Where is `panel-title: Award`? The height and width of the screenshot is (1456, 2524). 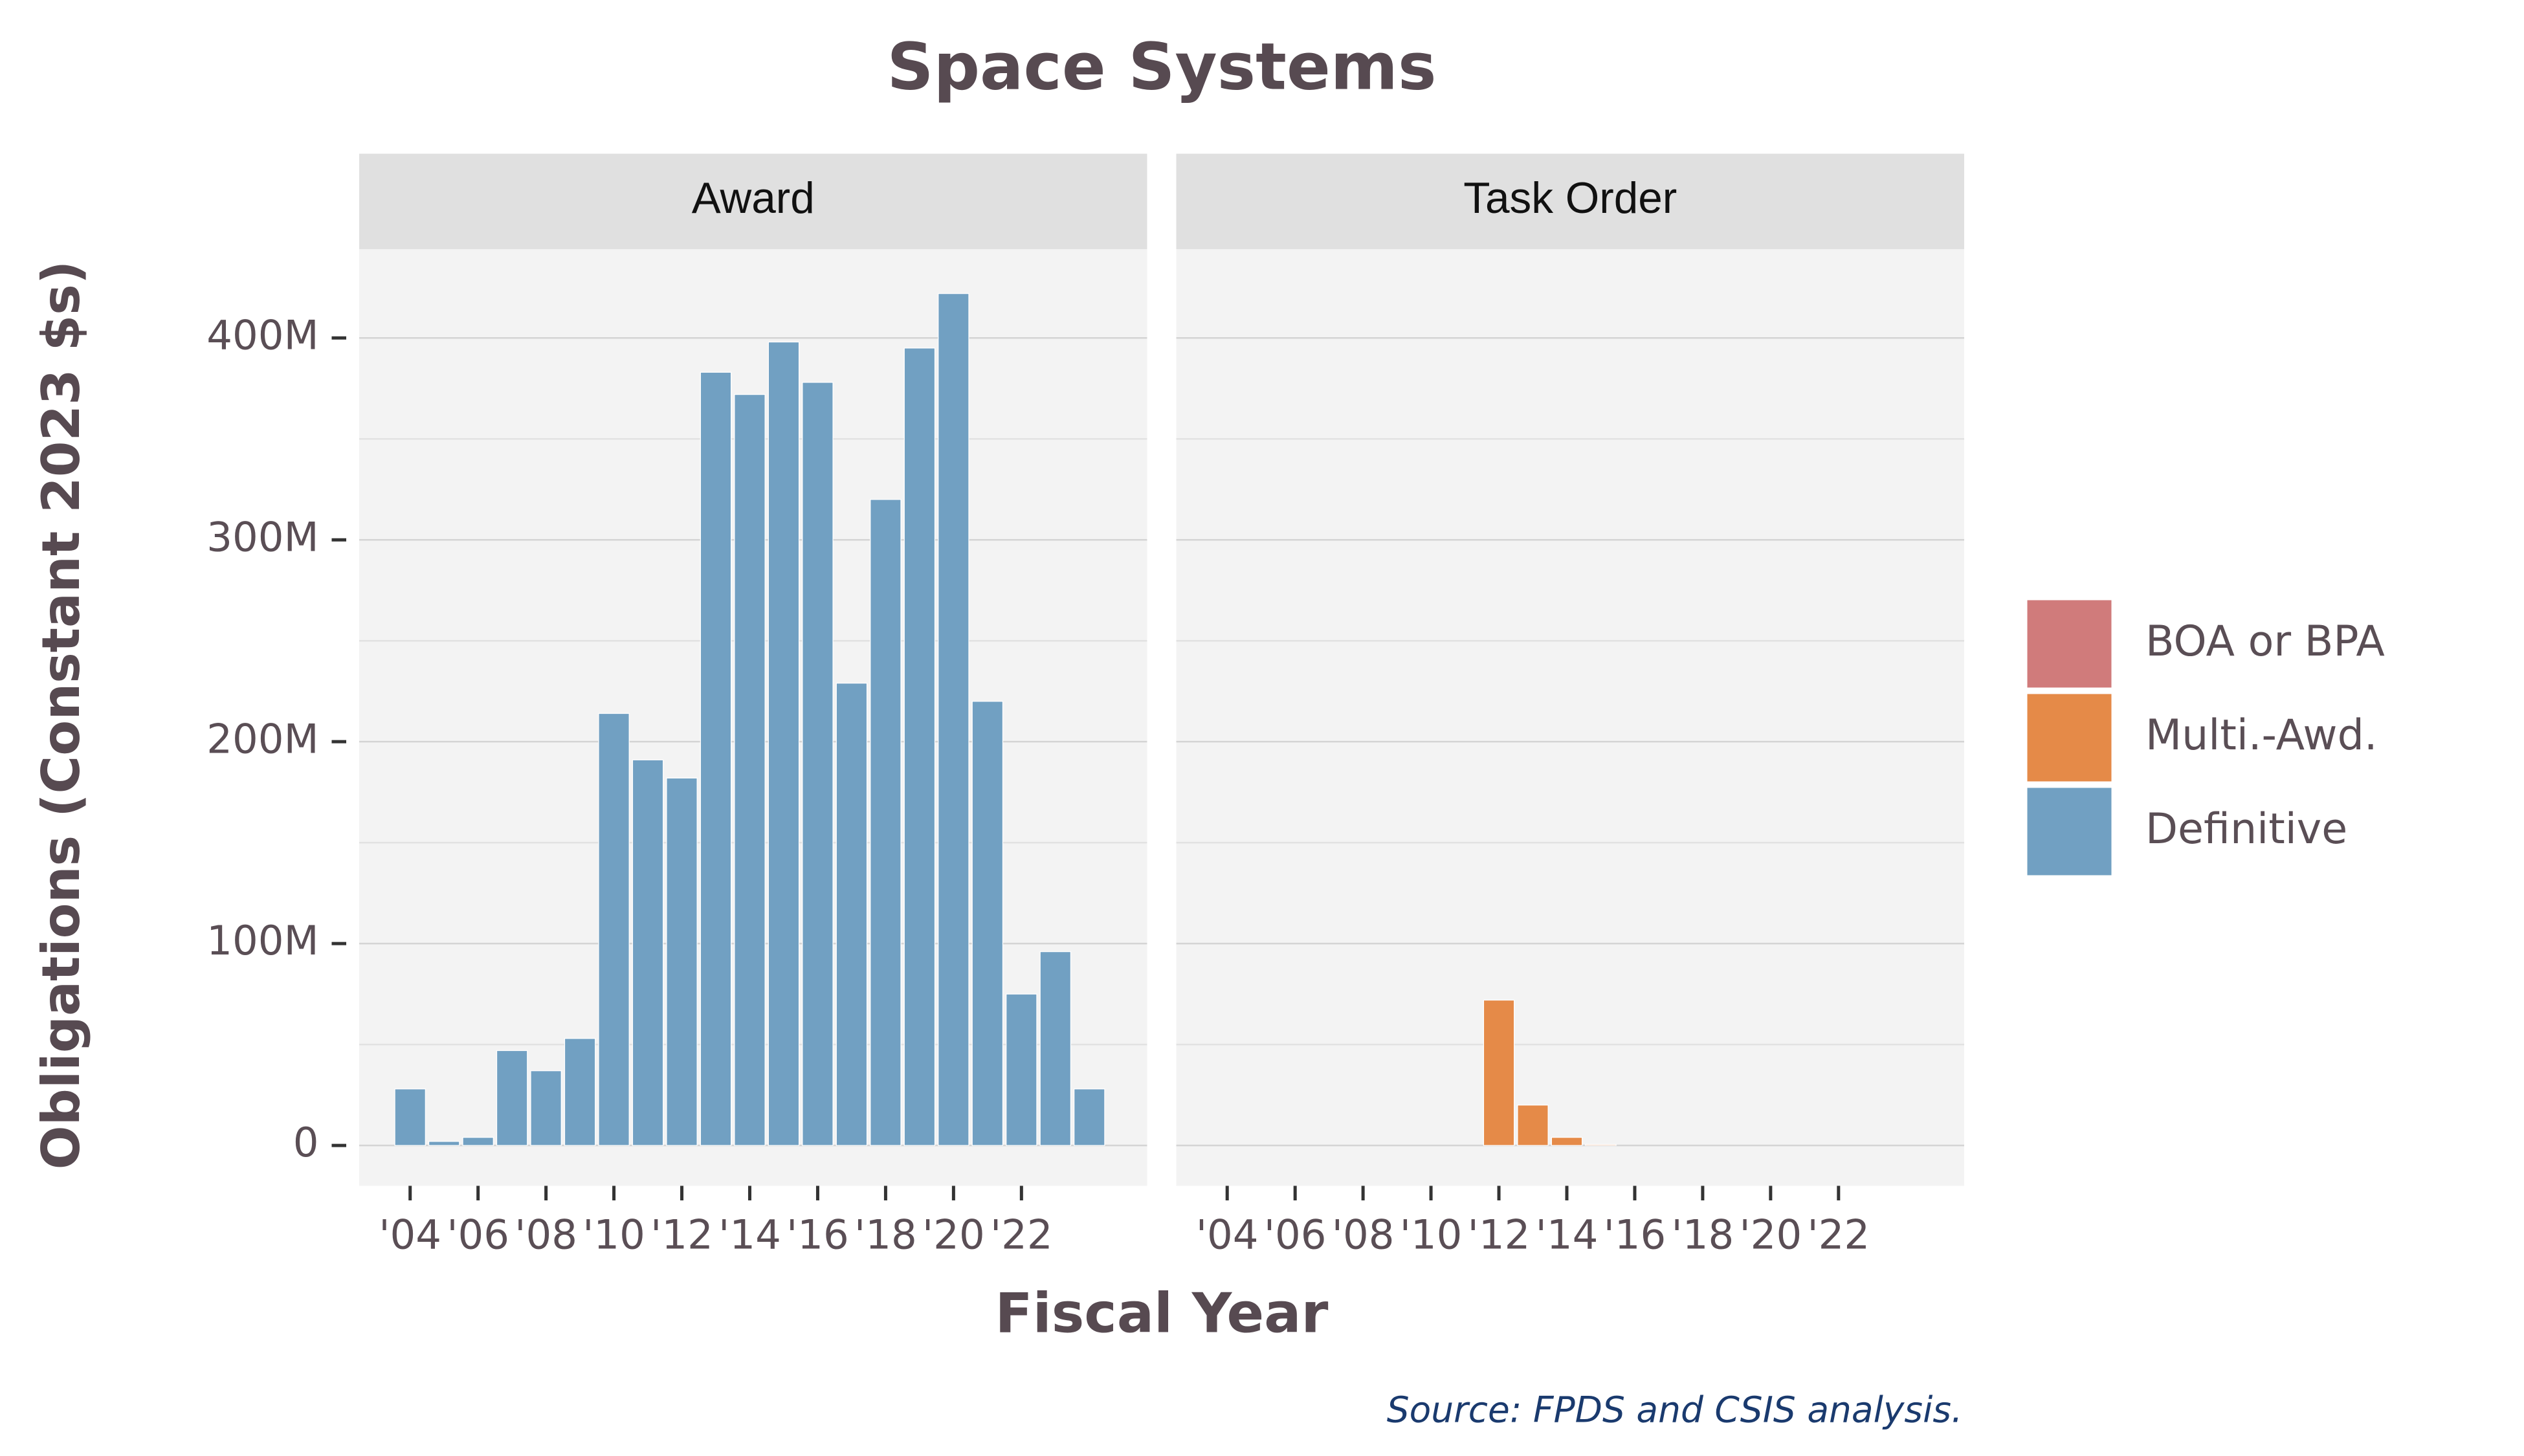
panel-title: Award is located at coordinates (753, 198).